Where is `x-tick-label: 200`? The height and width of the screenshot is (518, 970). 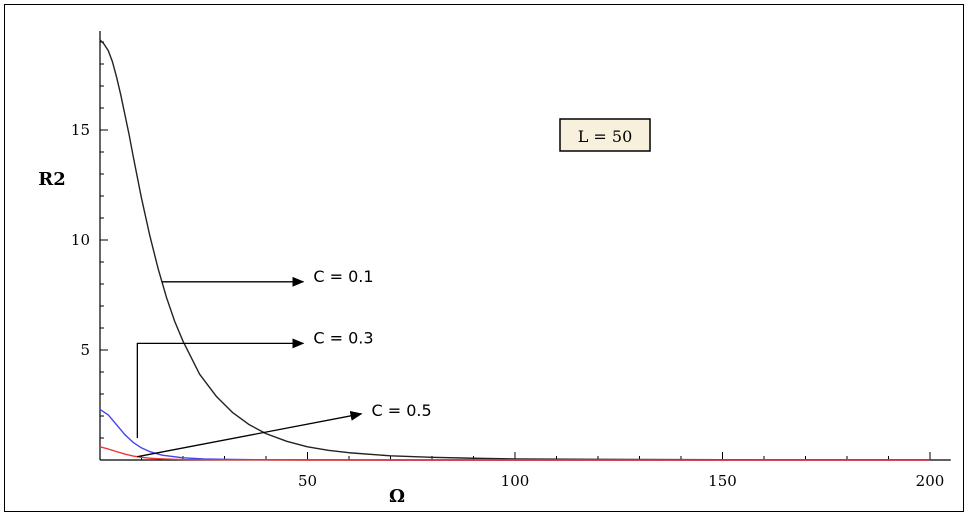 x-tick-label: 200 is located at coordinates (930, 481).